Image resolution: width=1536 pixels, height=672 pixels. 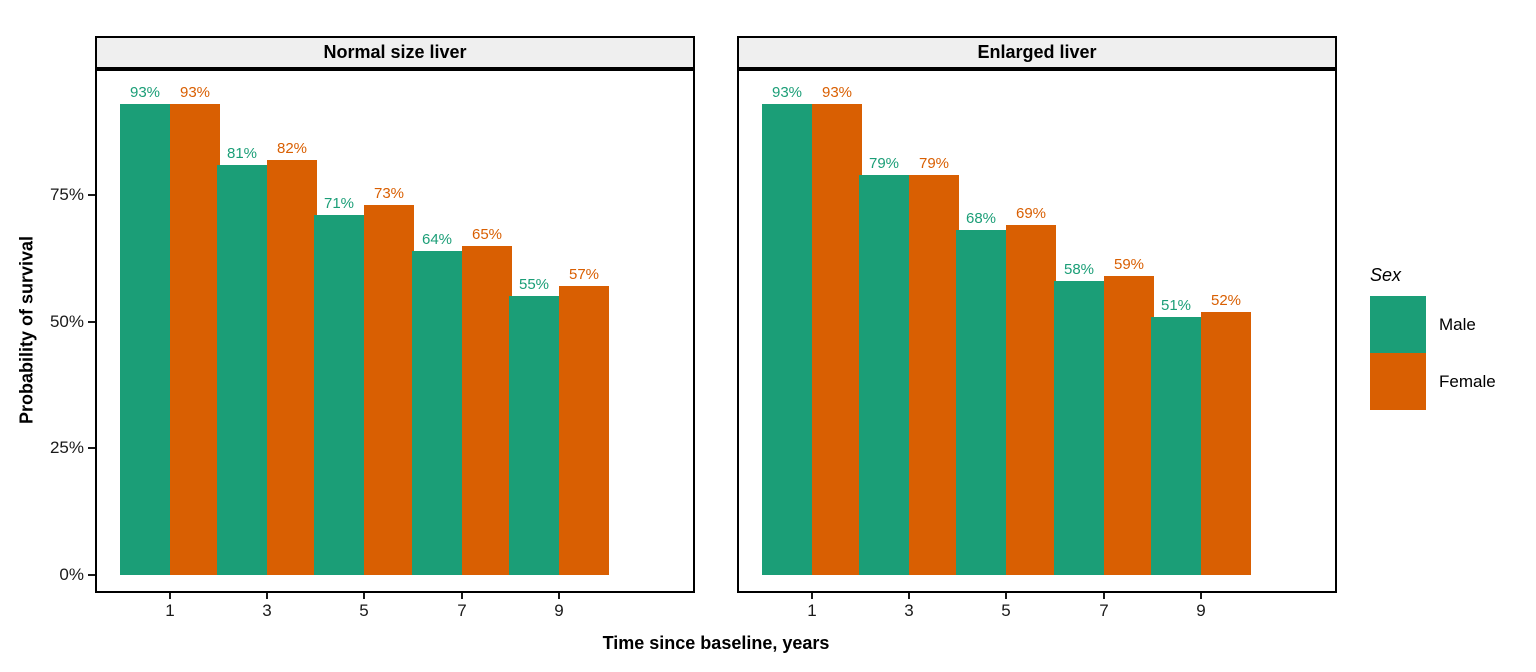 I want to click on bar-value-label: 81%, so click(x=242, y=153).